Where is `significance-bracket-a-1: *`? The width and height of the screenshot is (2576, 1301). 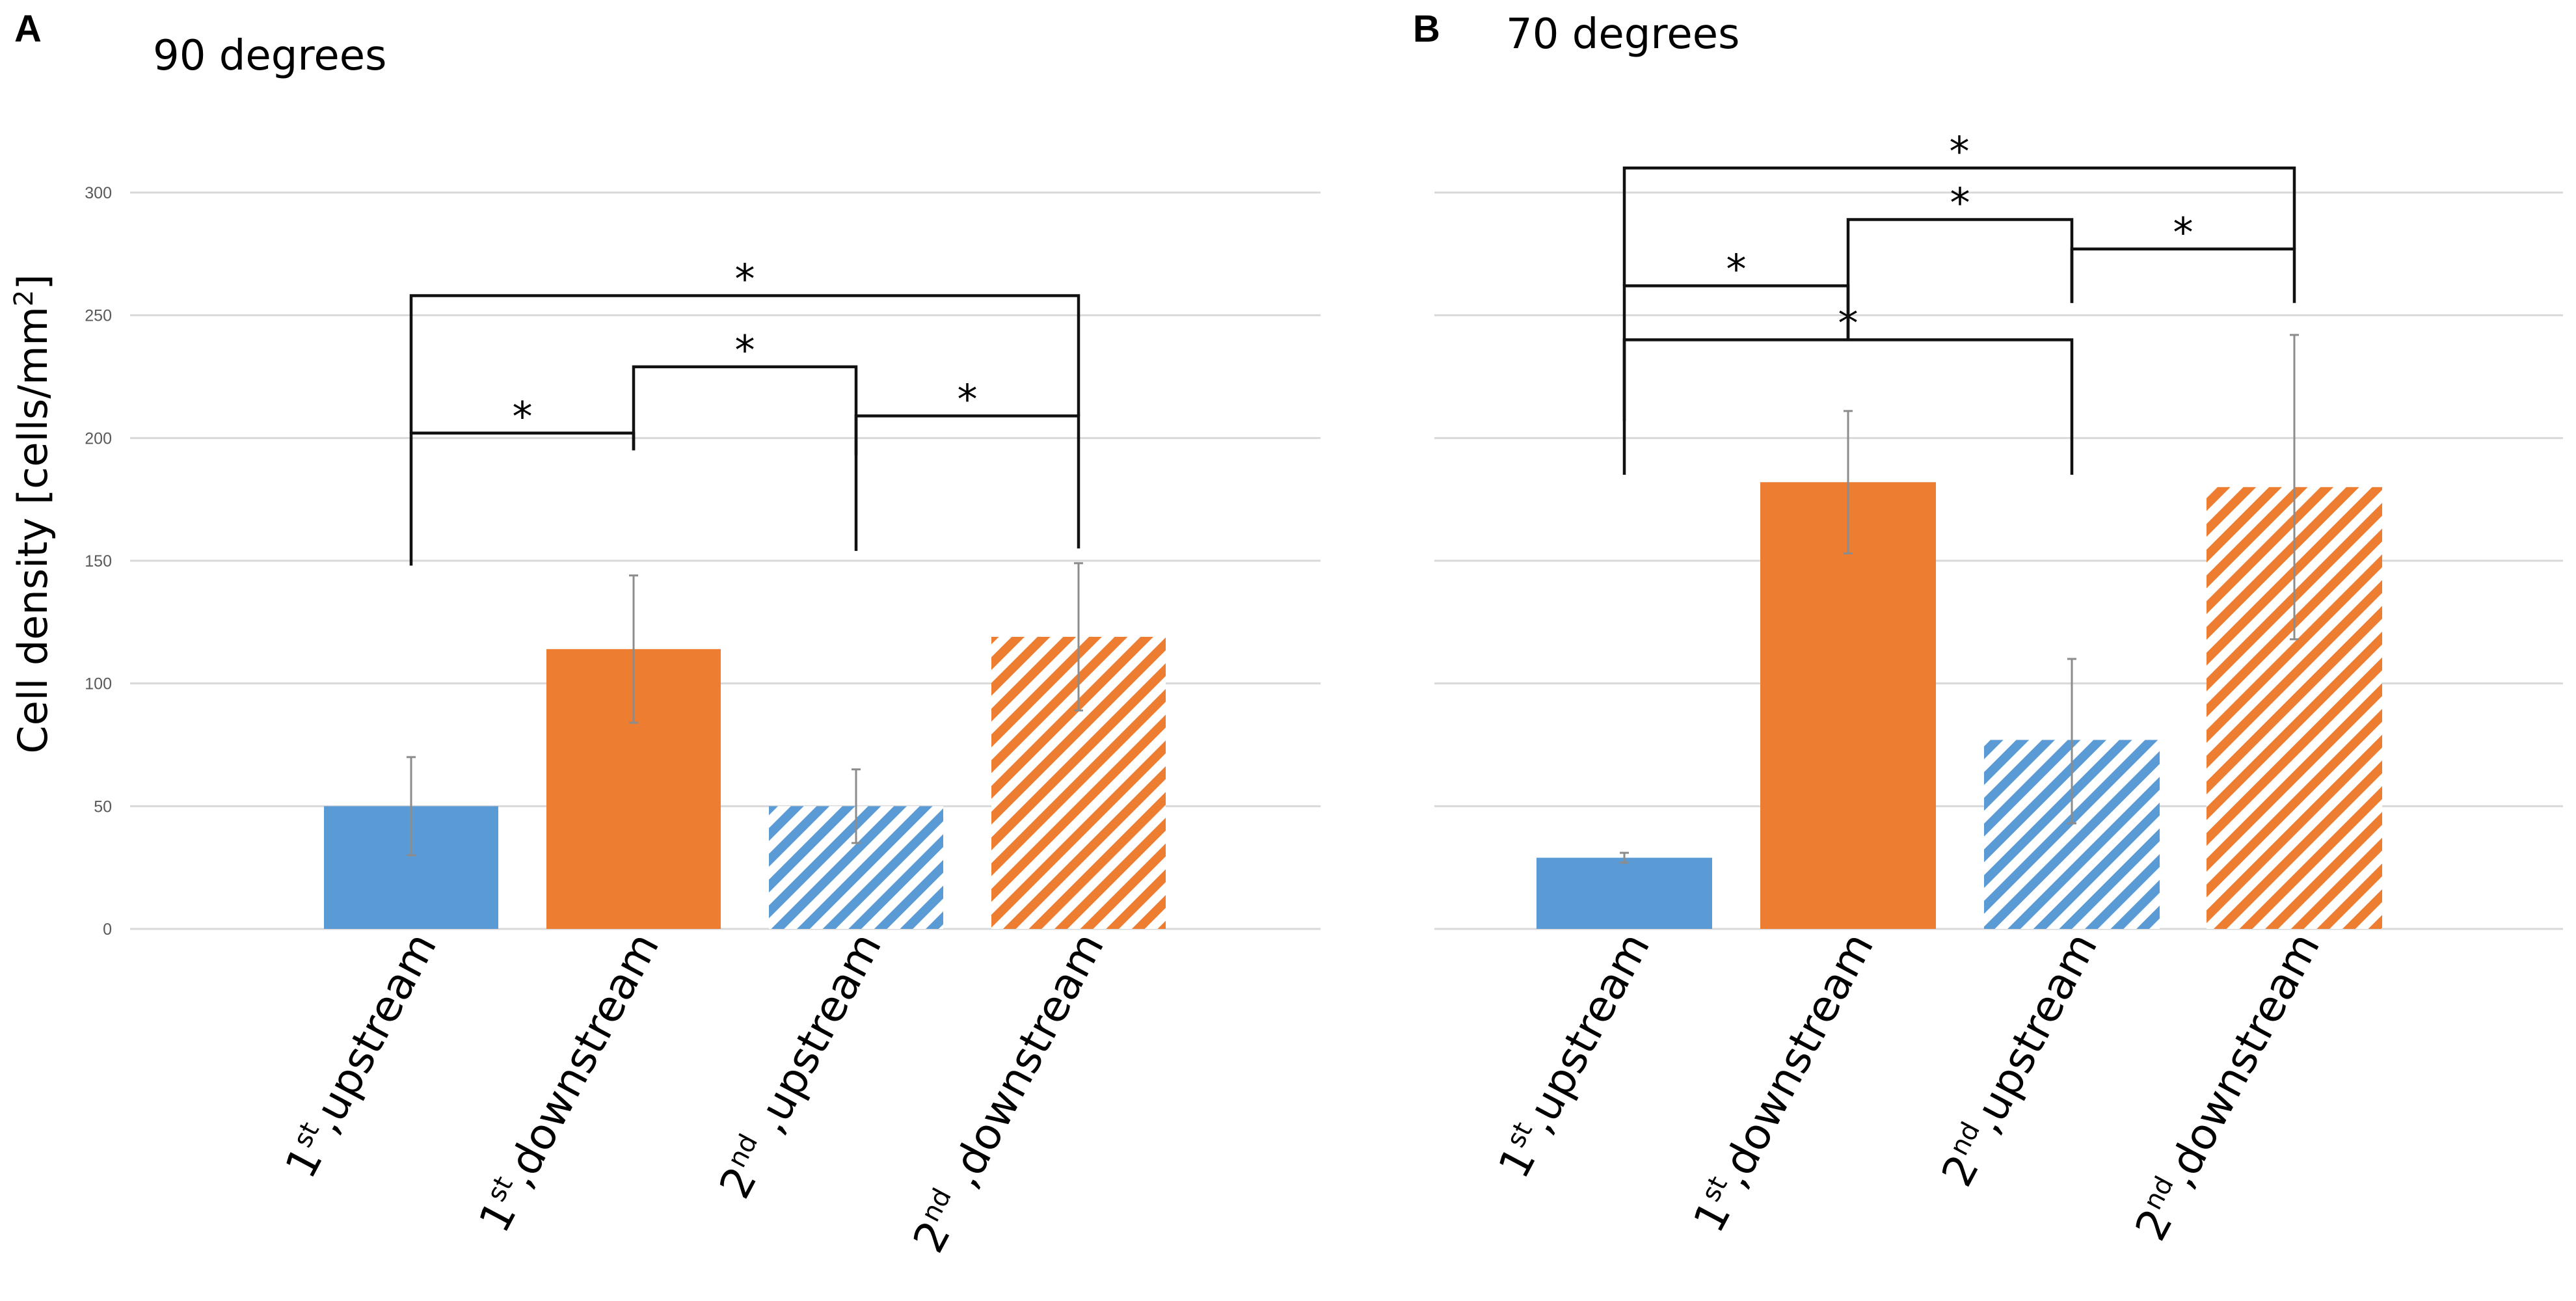 significance-bracket-a-1: * is located at coordinates (522, 479).